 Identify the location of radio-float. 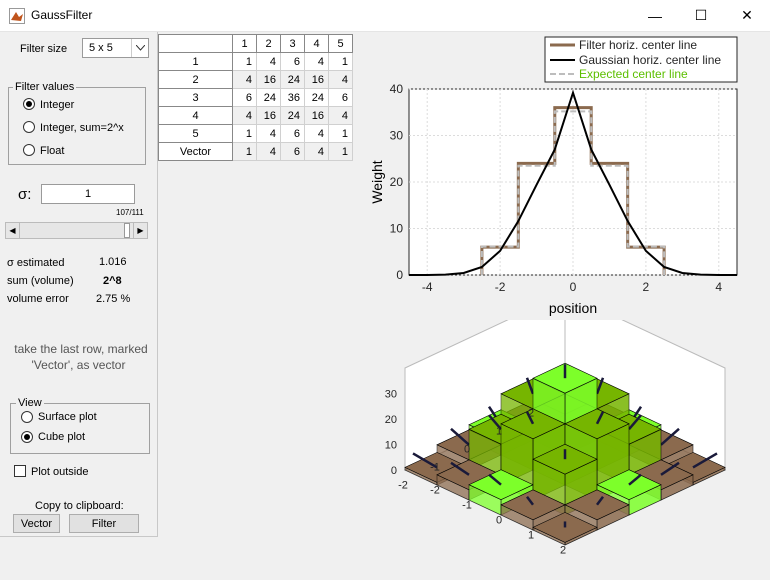
(29, 150).